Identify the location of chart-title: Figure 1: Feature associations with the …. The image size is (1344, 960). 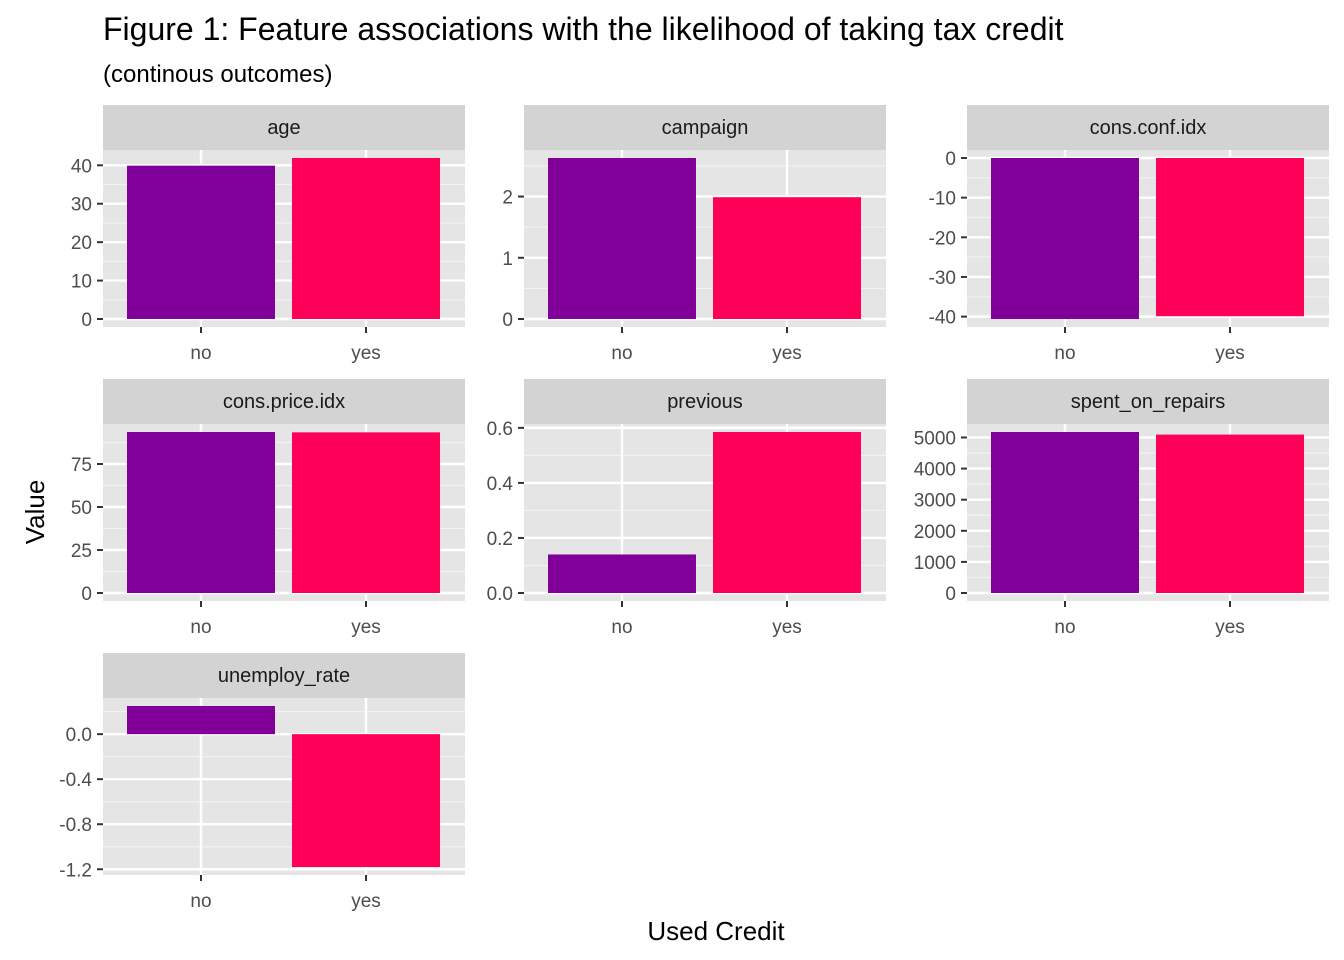
(583, 29).